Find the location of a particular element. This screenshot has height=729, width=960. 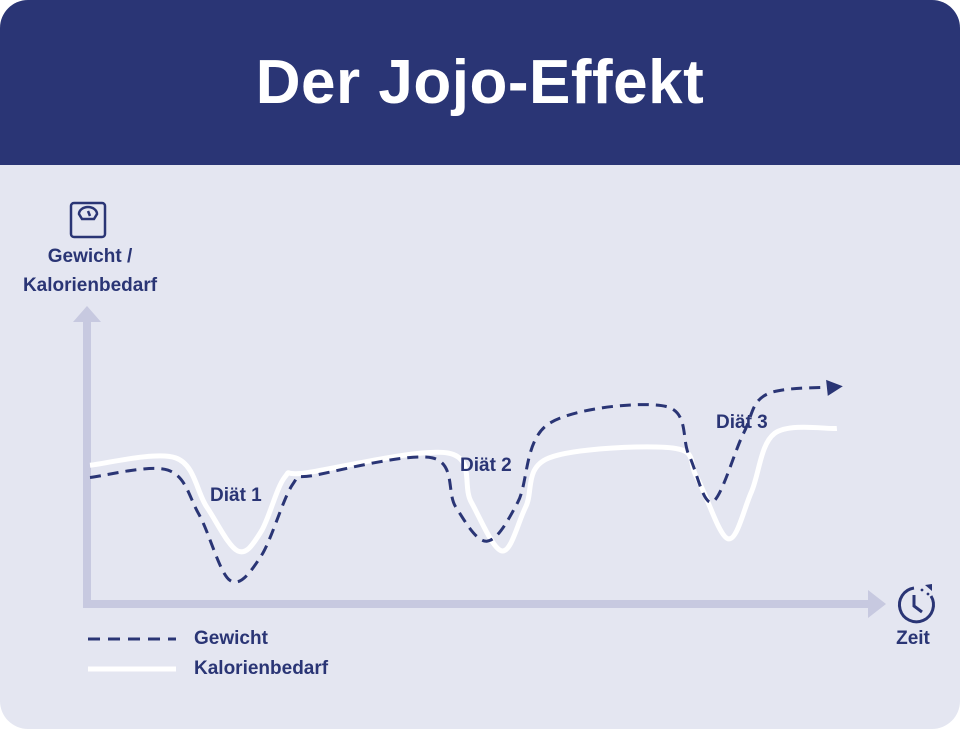

series-arrowhead-gewicht is located at coordinates (834, 387).